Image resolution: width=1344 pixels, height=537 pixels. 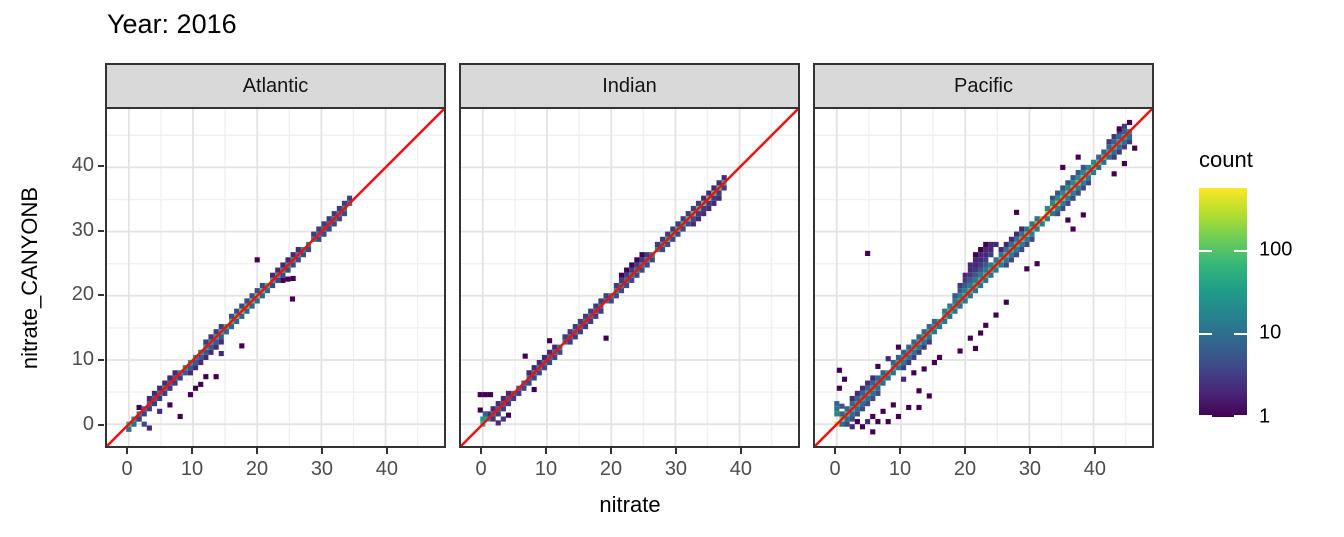 I want to click on facet-strip-label: Indian, so click(x=629, y=85).